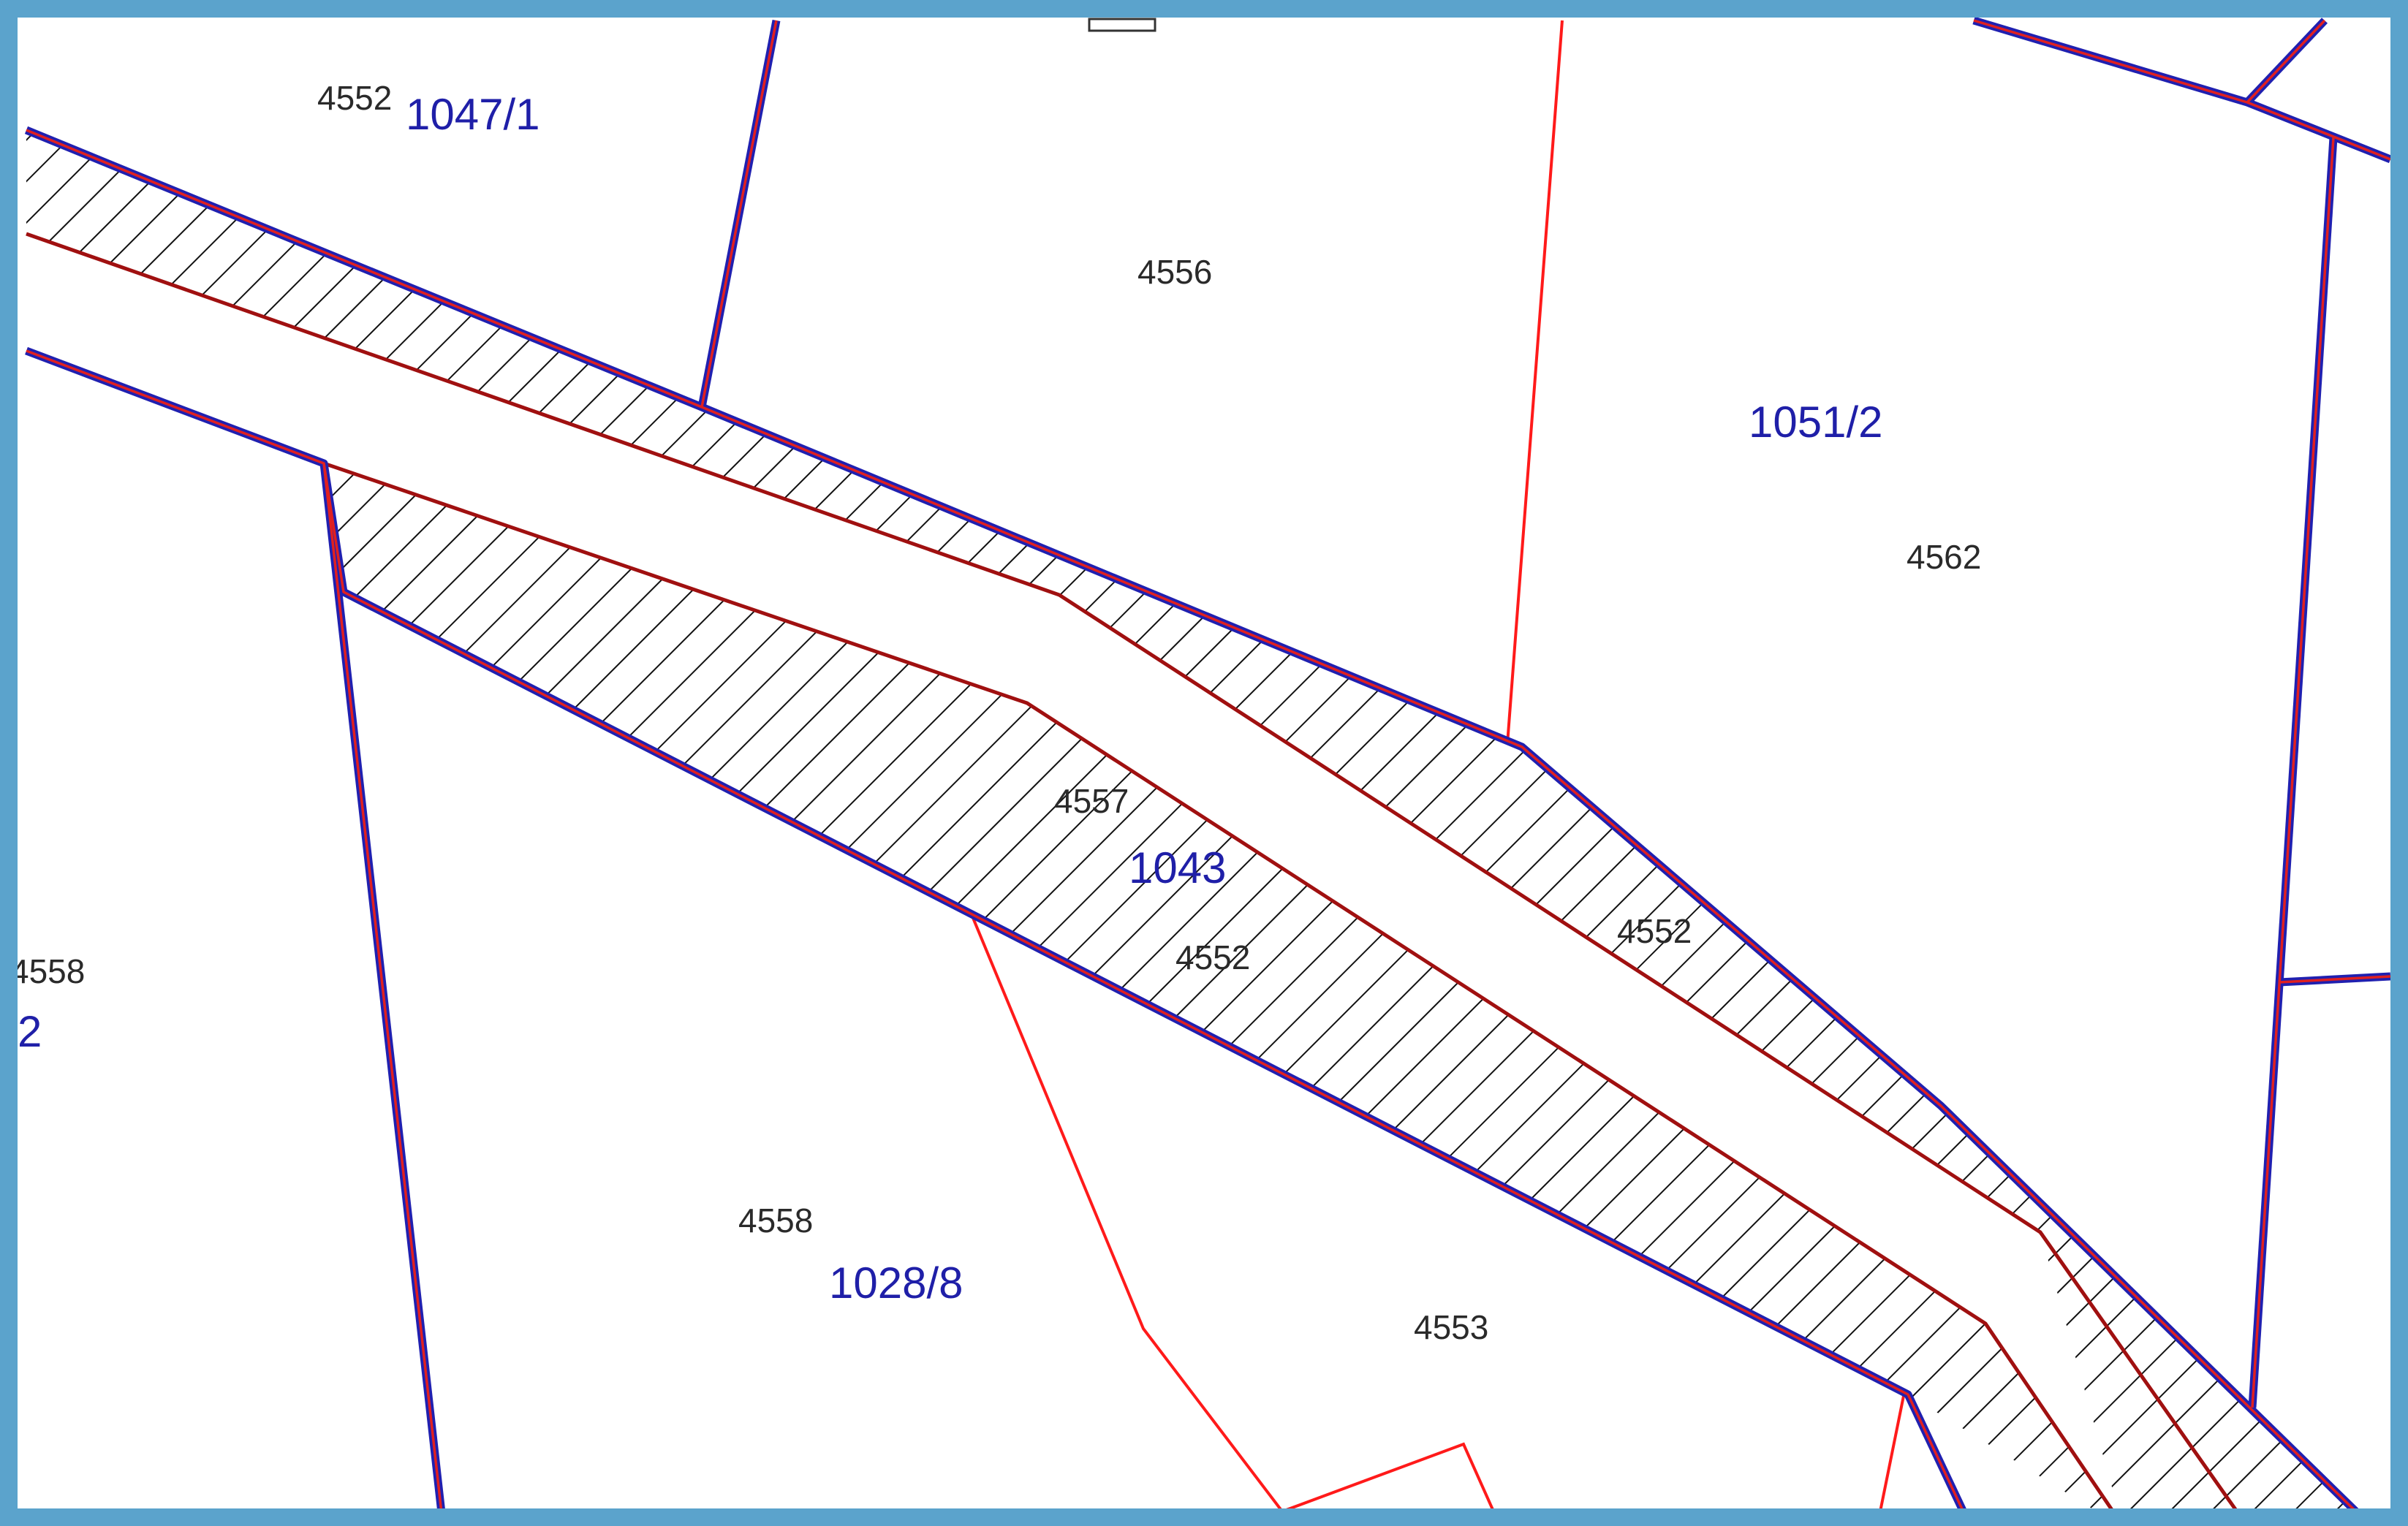 The height and width of the screenshot is (1526, 2408). What do you see at coordinates (30, 1031) in the screenshot?
I see `parcel-label-2-edge: 2` at bounding box center [30, 1031].